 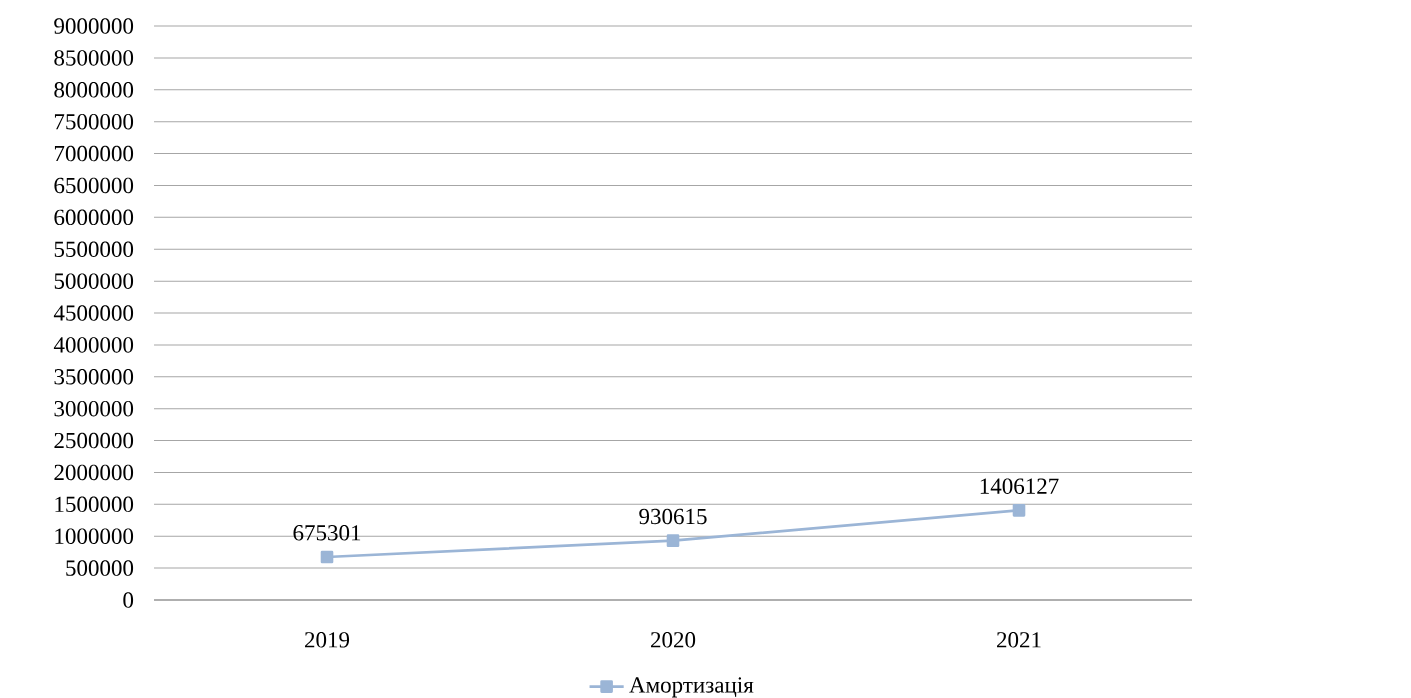 I want to click on y-tick-label: 1500000, so click(x=94, y=504).